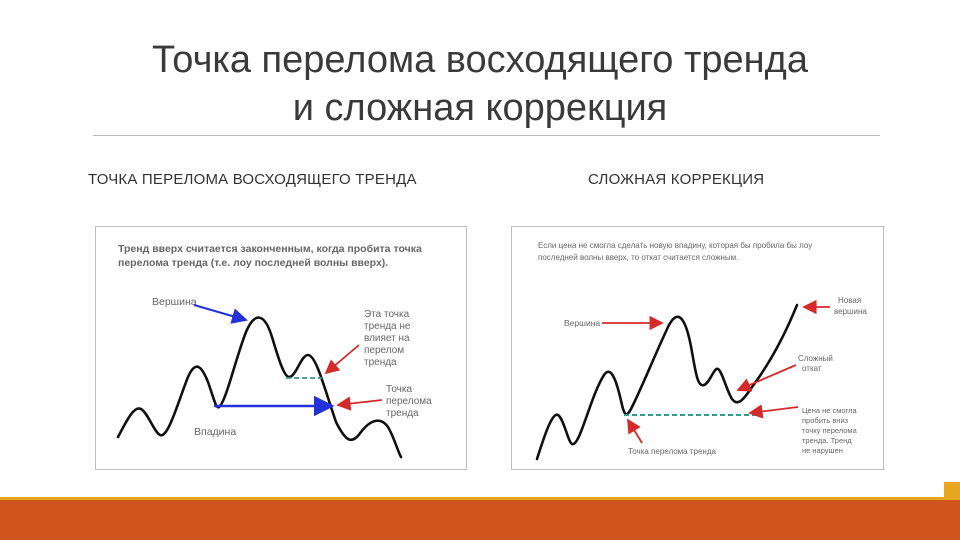  Describe the element at coordinates (387, 326) in the screenshot. I see `svg-text: тренда не` at that location.